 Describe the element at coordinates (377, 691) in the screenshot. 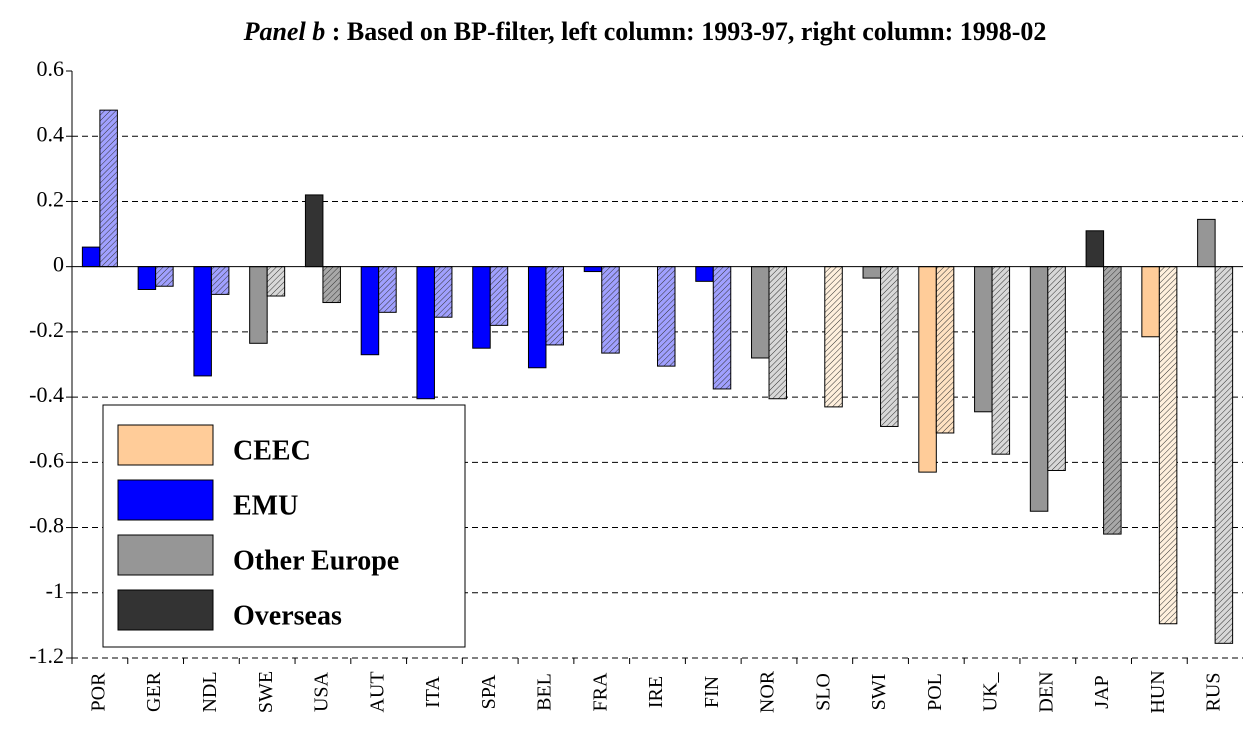

I see `x-tick-label: AUT` at that location.